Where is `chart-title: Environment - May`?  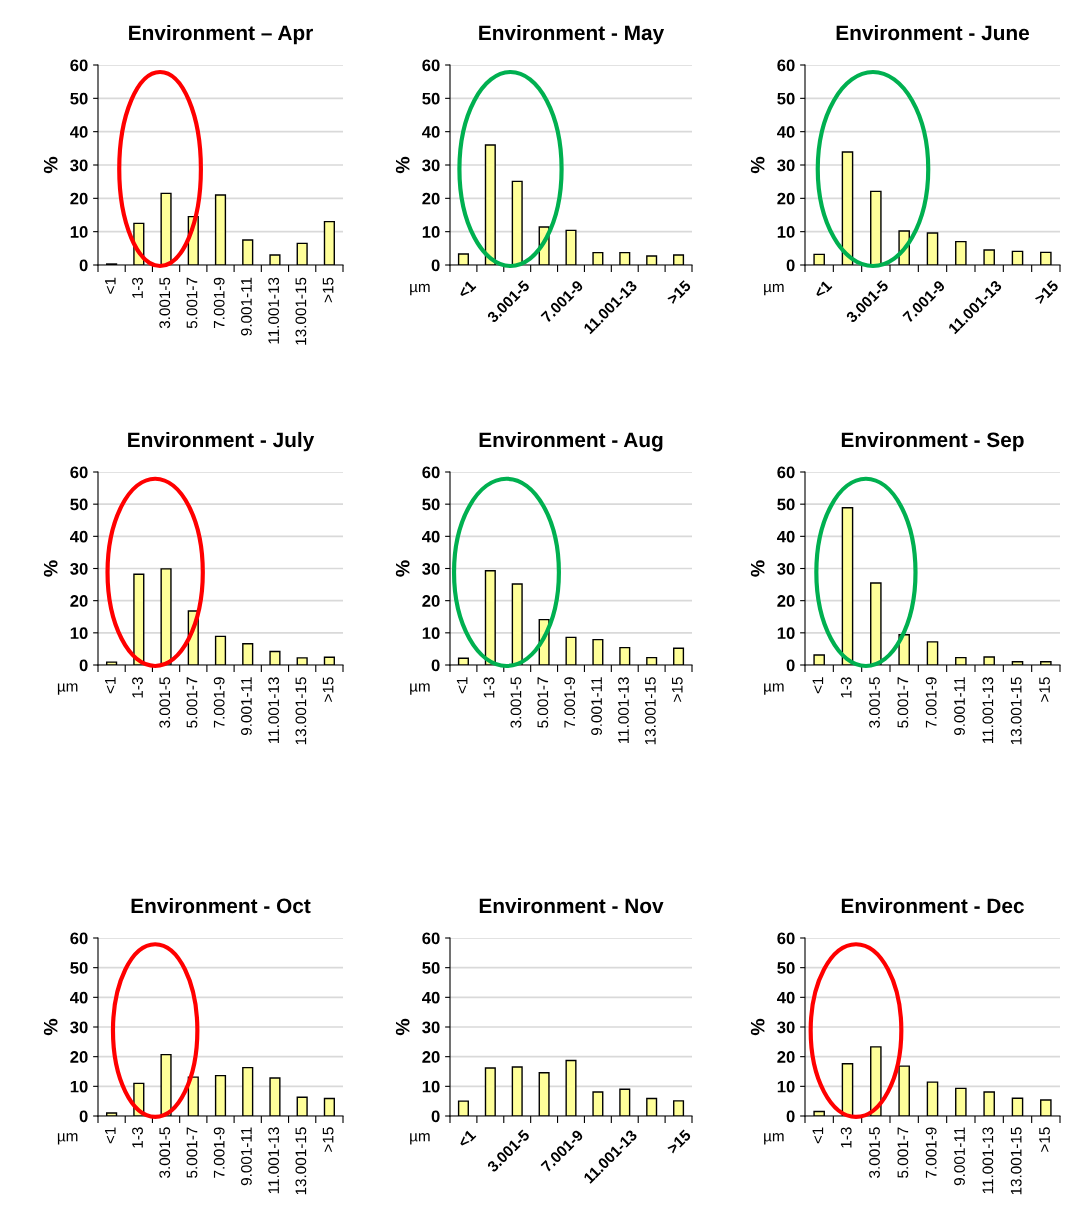
chart-title: Environment - May is located at coordinates (572, 34).